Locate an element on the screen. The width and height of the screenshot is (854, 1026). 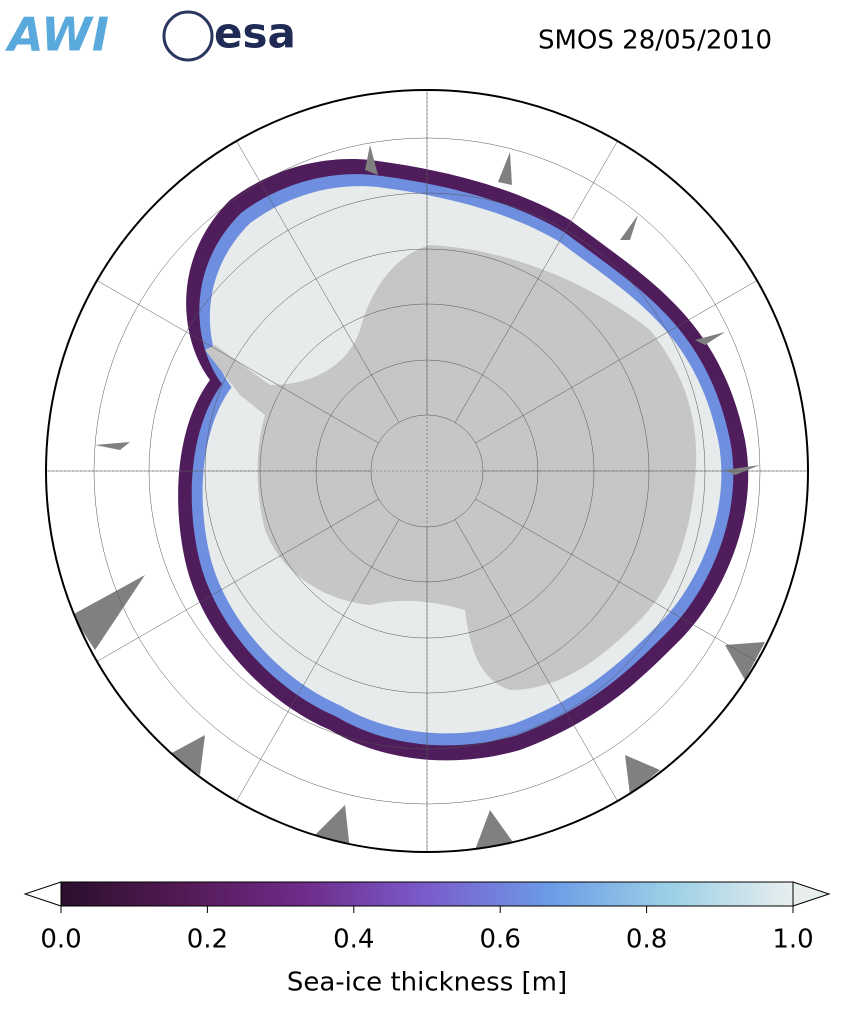
colorbar-tick-label: 0.8 is located at coordinates (646, 940).